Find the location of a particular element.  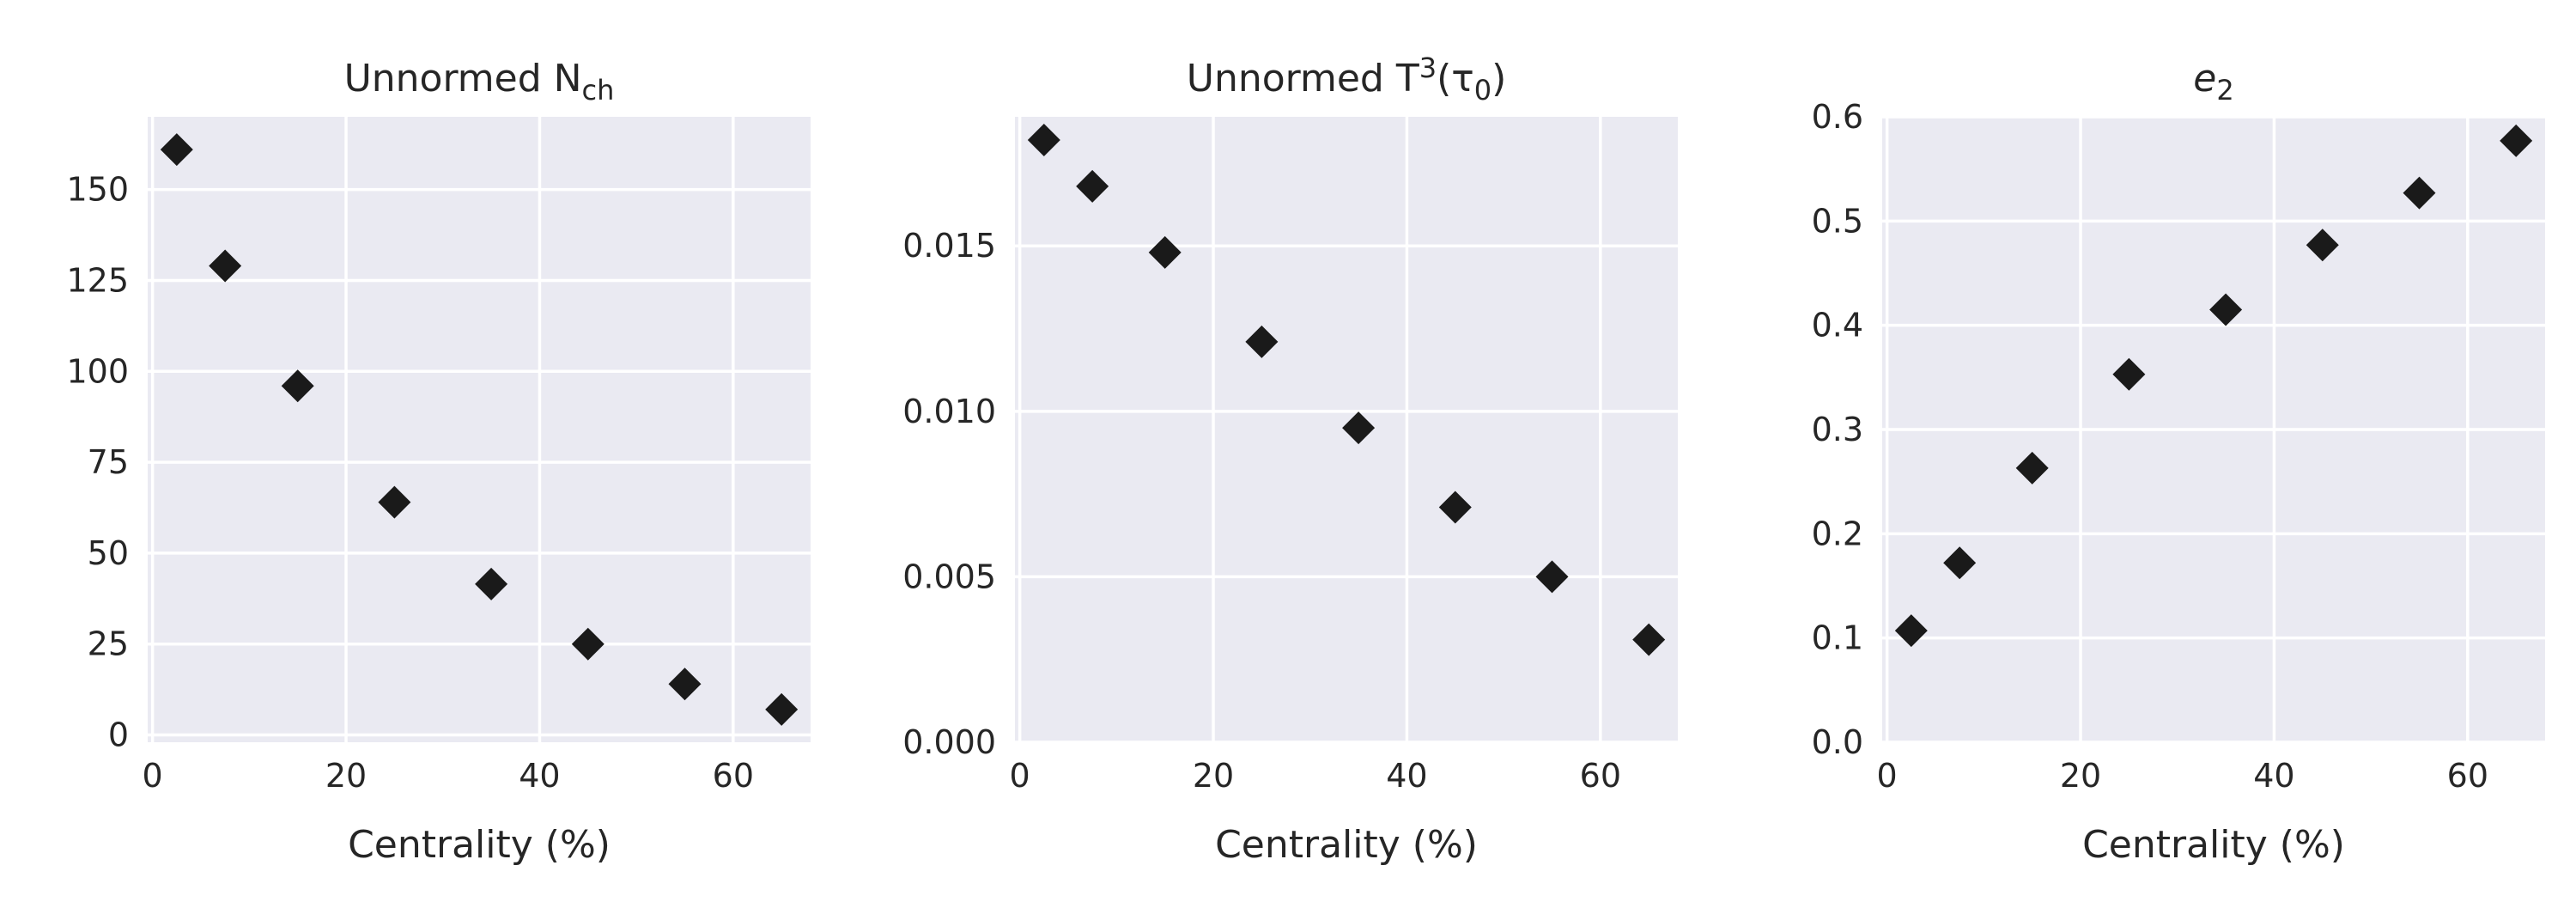

y-tick-labels: 0.000 0.005 0.010 0.015 is located at coordinates (949, 494).